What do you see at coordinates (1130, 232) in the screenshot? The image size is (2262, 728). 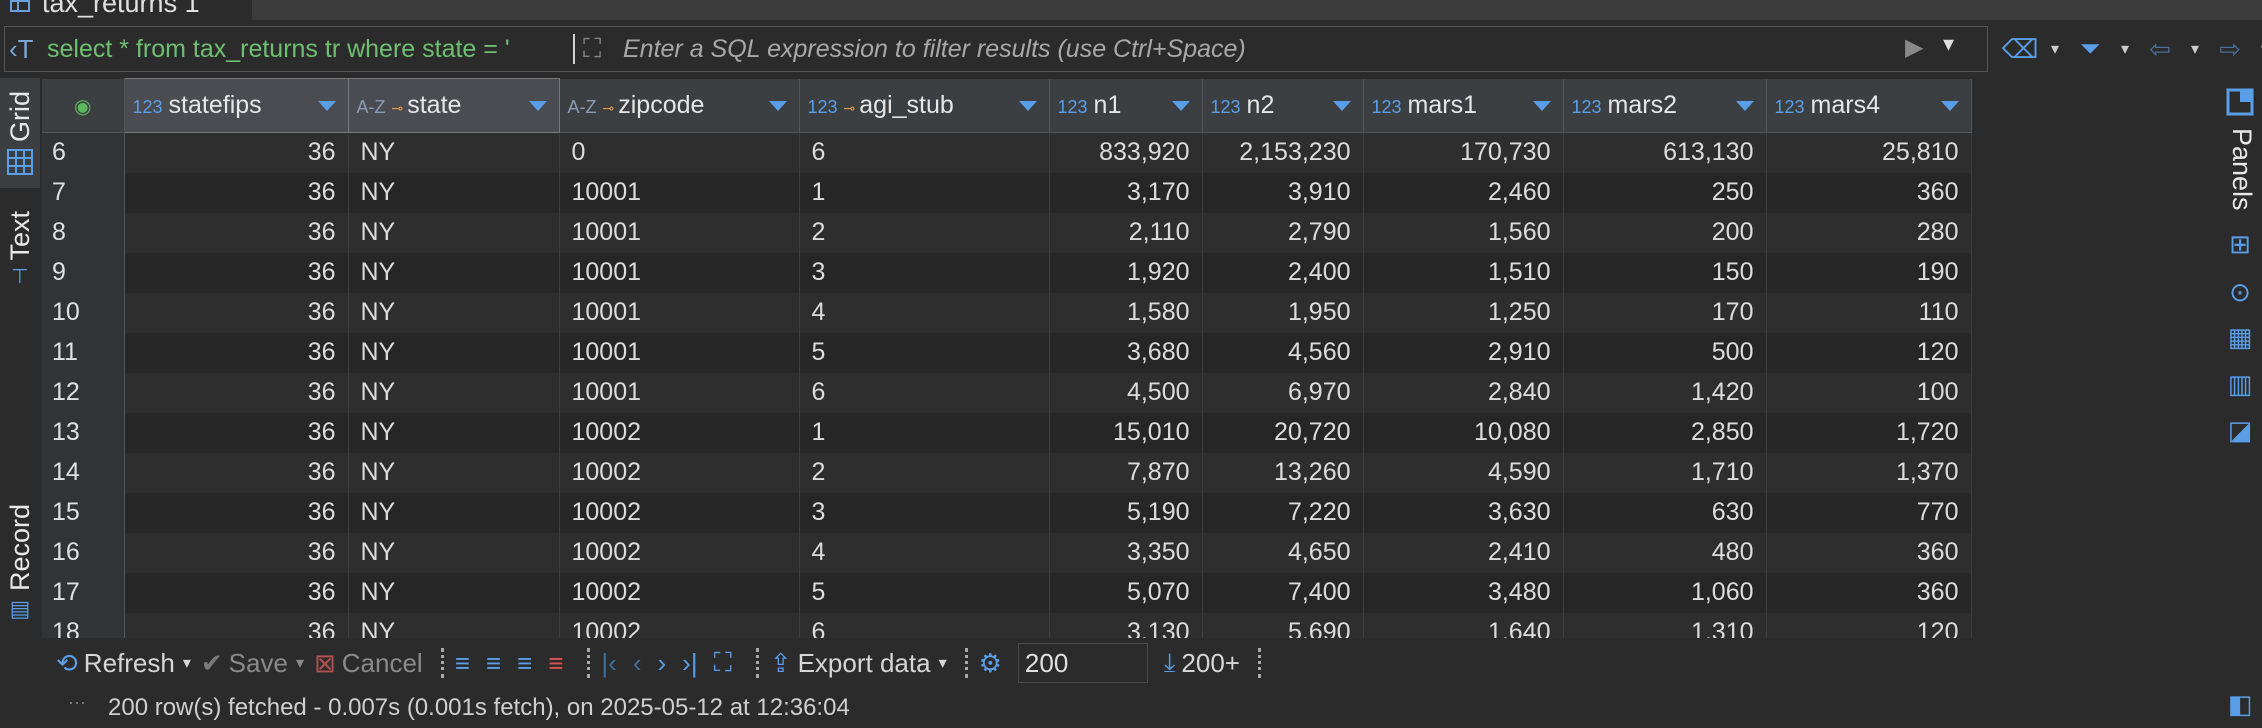 I see `table-row: 8 36 NY 10001 2 2,110 2,790 1,560 200 280` at bounding box center [1130, 232].